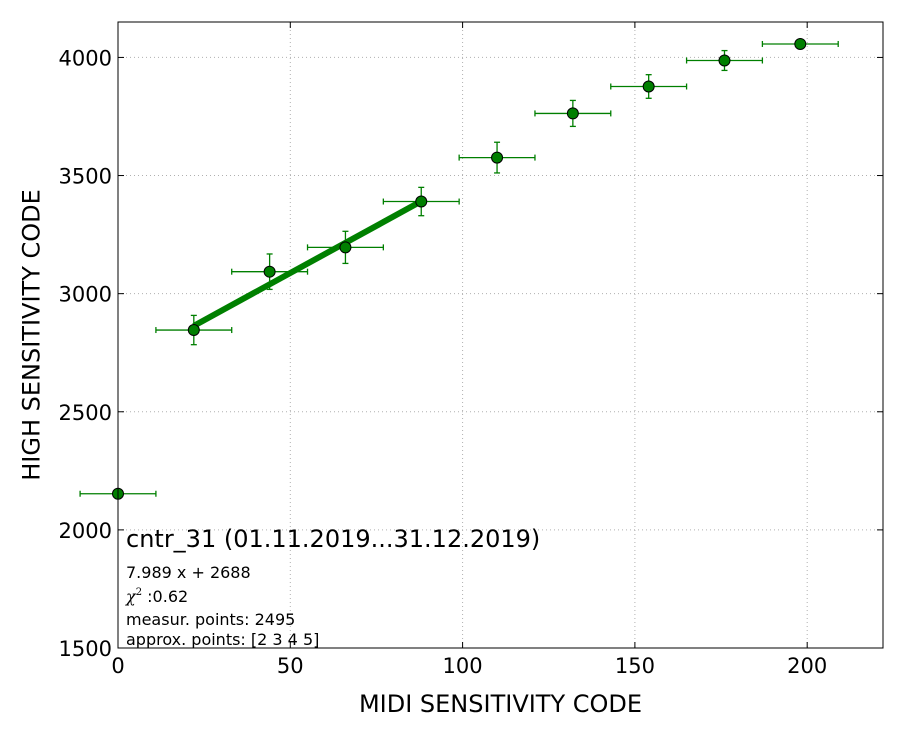 The width and height of the screenshot is (910, 746). I want to click on chi-value: :0.62, so click(165, 596).